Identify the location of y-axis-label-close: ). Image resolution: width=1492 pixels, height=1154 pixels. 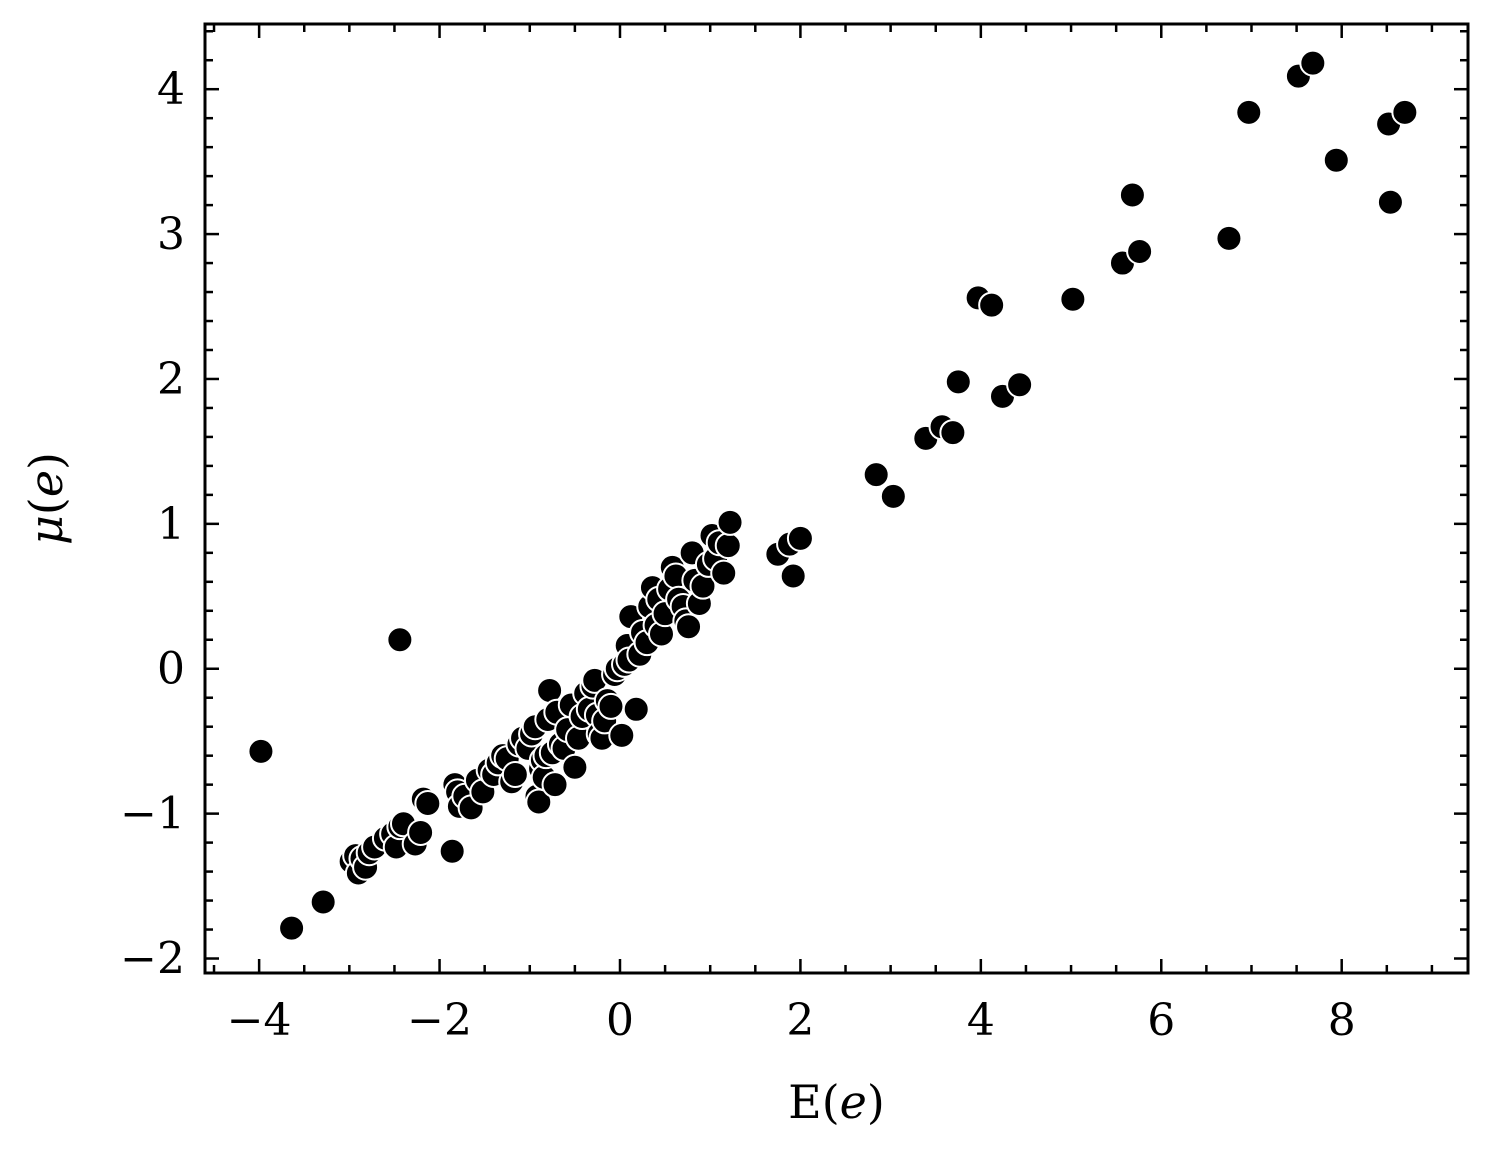
(46, 461).